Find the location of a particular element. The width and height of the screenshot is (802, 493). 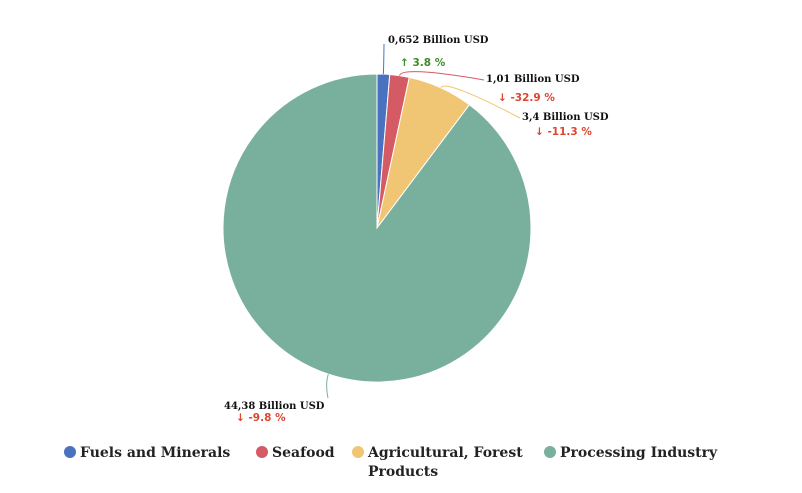

legend-label: Seafood is located at coordinates (303, 453).